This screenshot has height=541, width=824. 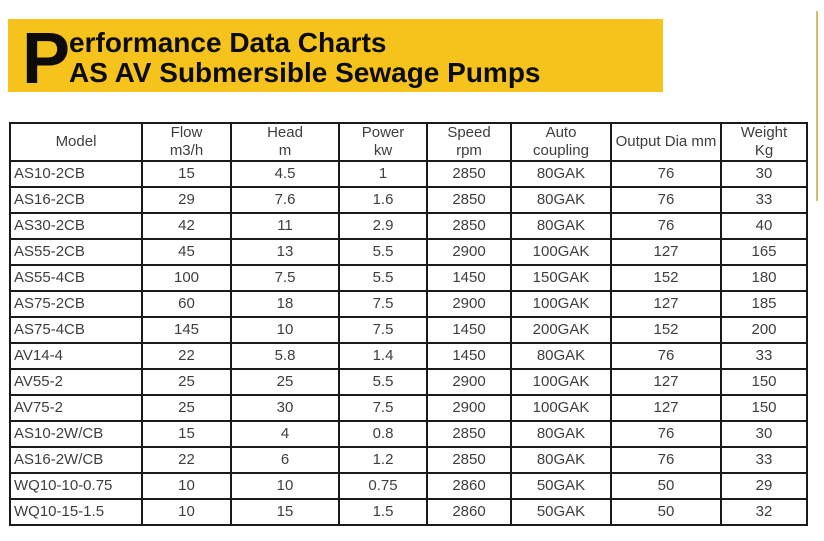 What do you see at coordinates (383, 142) in the screenshot?
I see `column-header-power: Power kw` at bounding box center [383, 142].